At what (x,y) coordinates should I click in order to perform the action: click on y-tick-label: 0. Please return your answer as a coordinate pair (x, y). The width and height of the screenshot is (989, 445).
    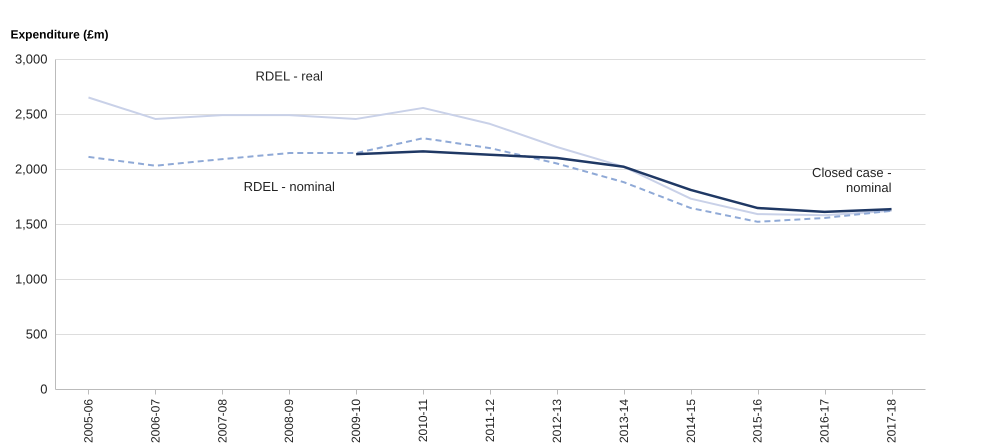
    Looking at the image, I should click on (44, 389).